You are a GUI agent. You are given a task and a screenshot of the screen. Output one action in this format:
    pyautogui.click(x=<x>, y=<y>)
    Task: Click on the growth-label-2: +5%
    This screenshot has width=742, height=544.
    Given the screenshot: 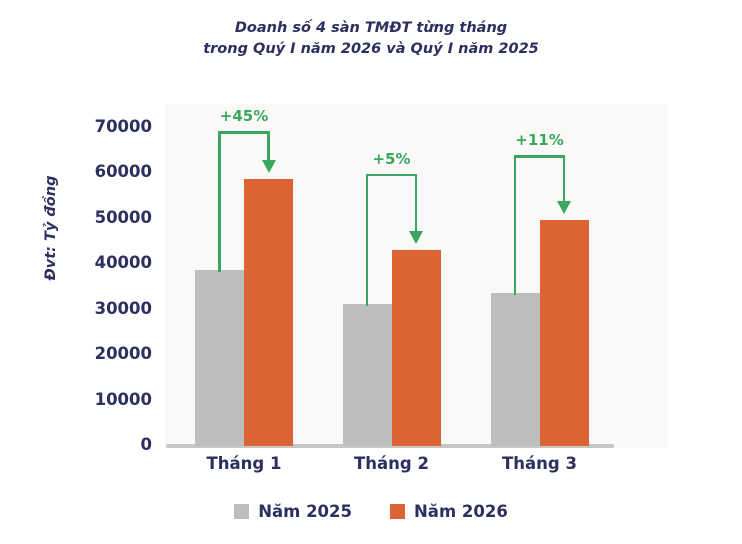 What is the action you would take?
    pyautogui.click(x=391, y=158)
    